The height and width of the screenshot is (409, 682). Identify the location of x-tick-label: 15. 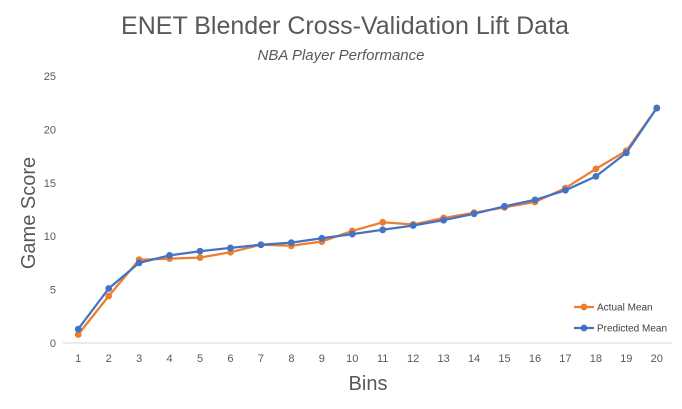
(504, 359).